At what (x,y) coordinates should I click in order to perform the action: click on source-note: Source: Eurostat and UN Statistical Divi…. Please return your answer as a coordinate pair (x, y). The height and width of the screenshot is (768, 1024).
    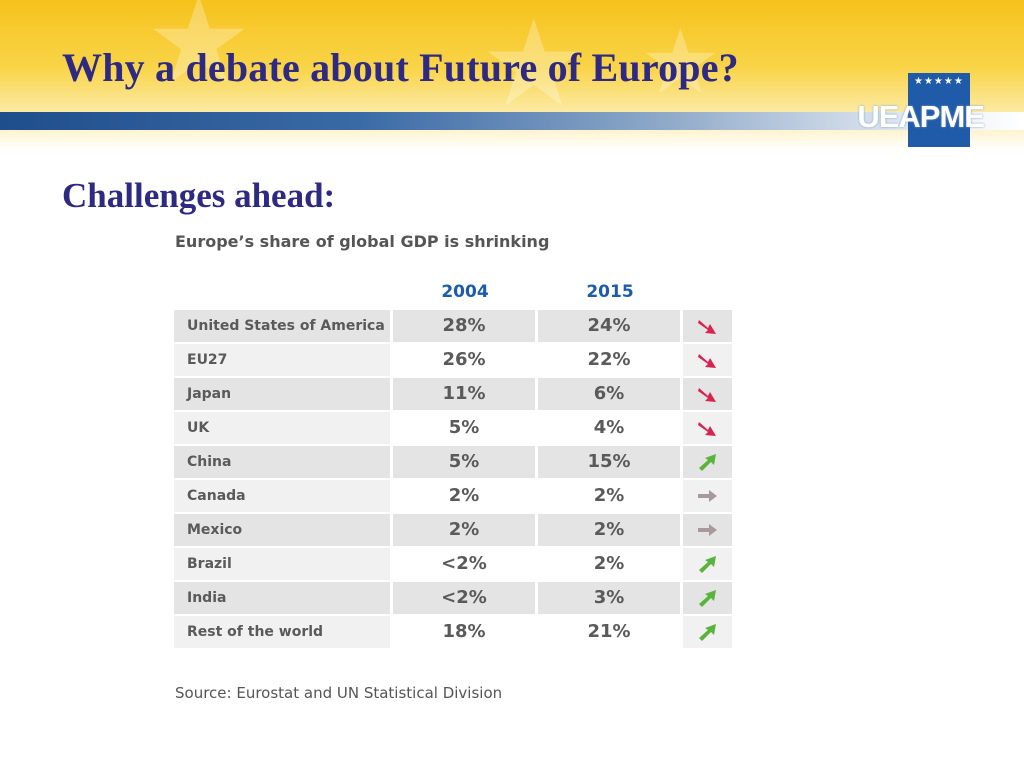
    Looking at the image, I should click on (339, 693).